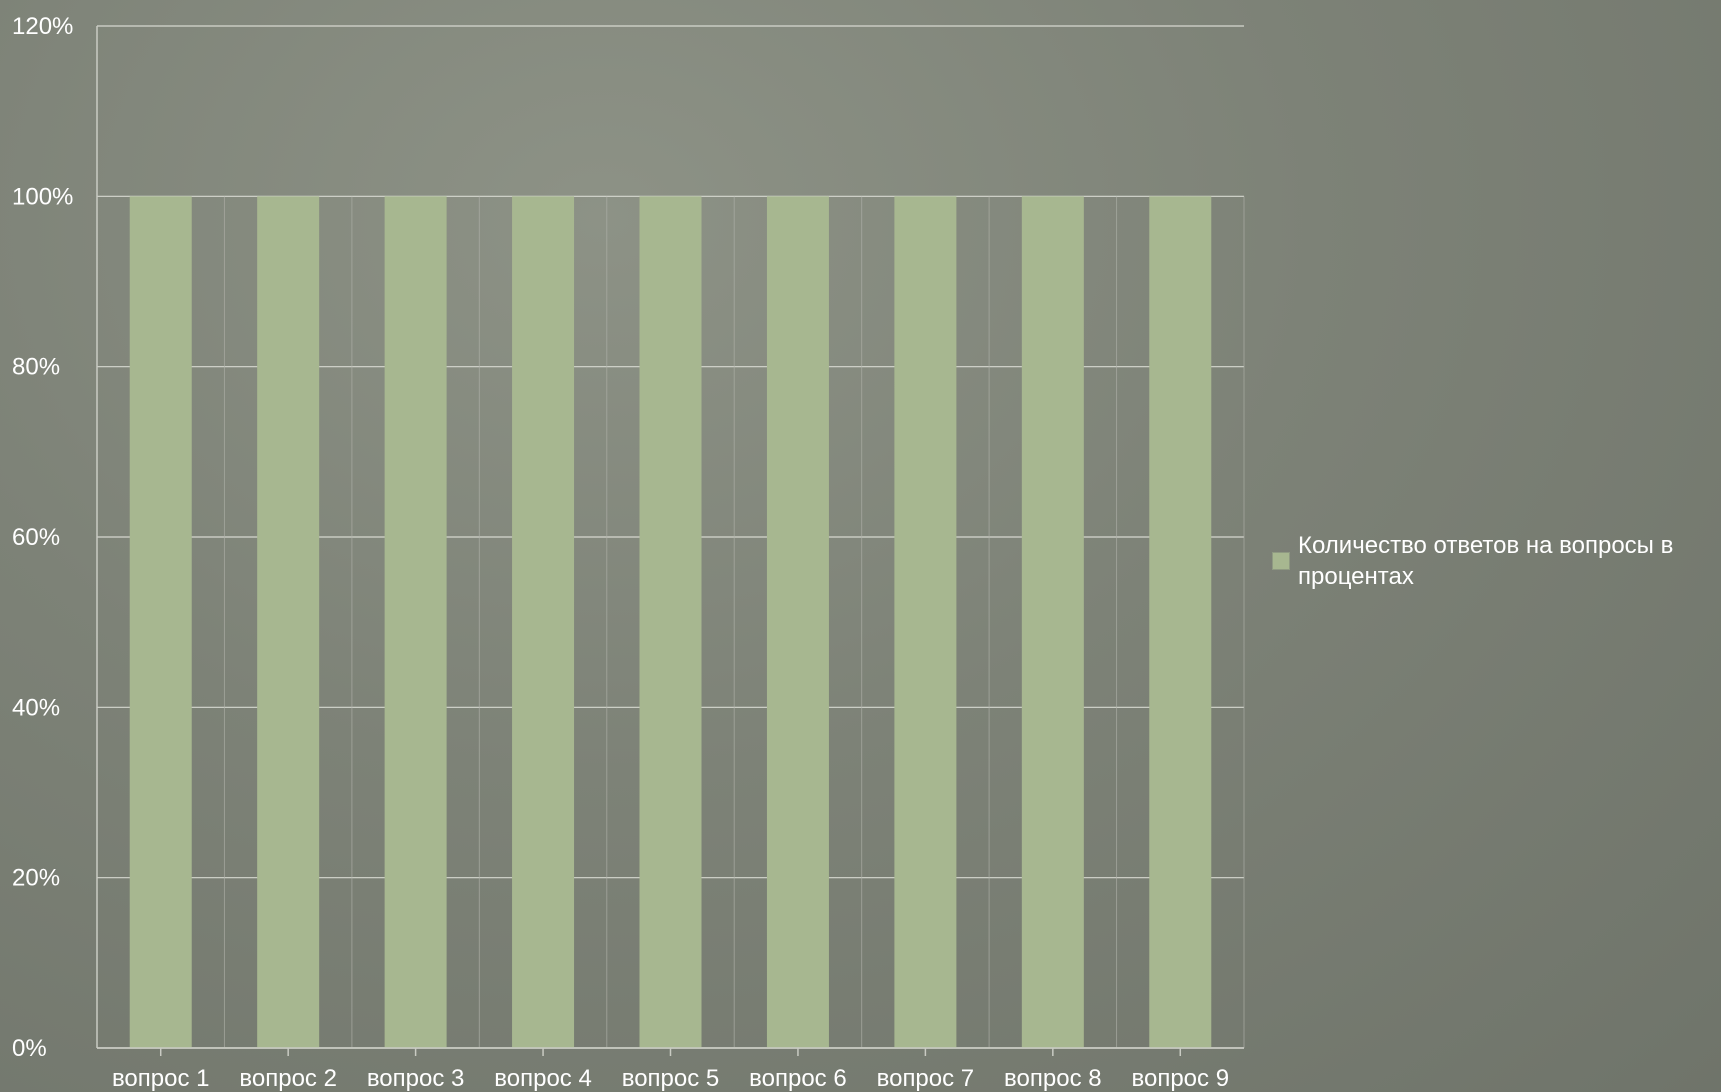 The height and width of the screenshot is (1092, 1721). I want to click on y-tick-label: 20%, so click(36, 878).